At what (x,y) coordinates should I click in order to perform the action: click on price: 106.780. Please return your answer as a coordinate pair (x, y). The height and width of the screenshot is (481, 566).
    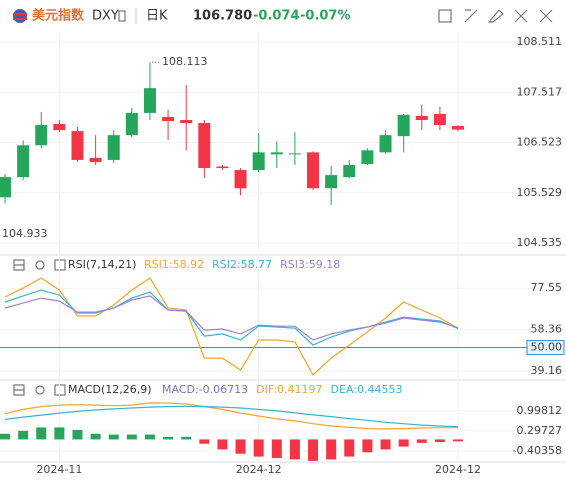
    Looking at the image, I should click on (222, 16).